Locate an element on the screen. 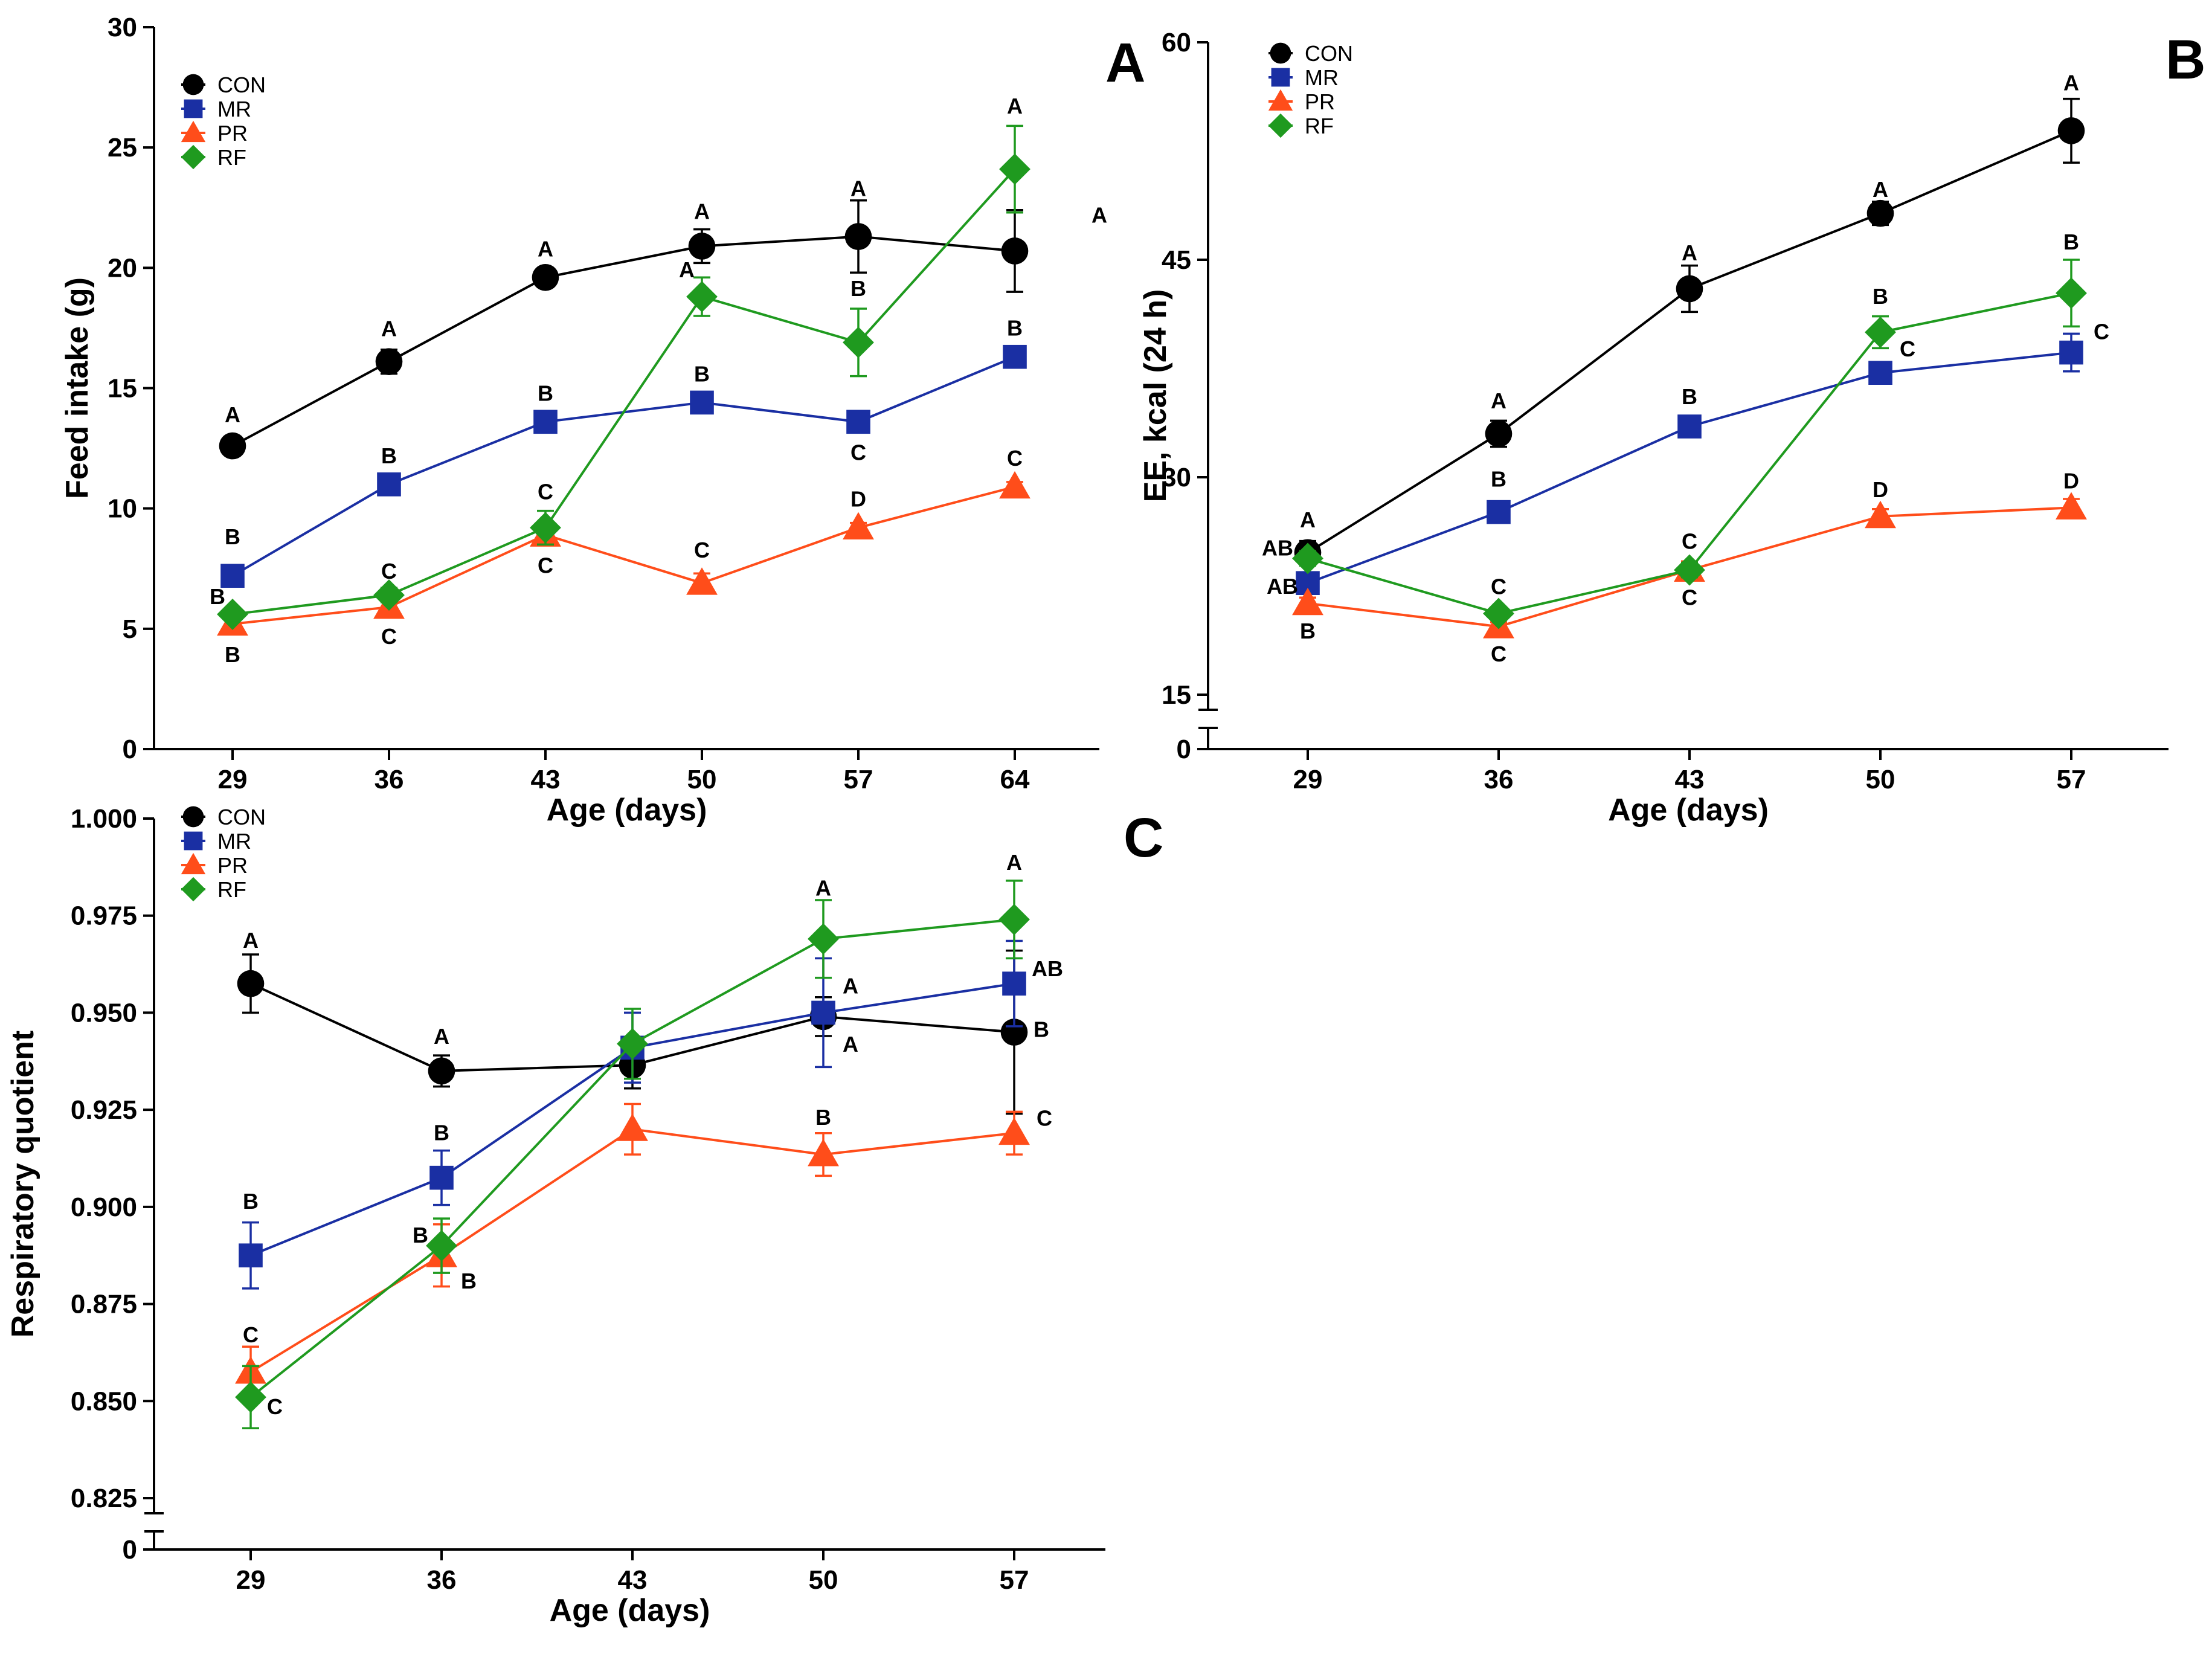 The width and height of the screenshot is (2212, 1654). y-tick-label: 10 is located at coordinates (122, 509).